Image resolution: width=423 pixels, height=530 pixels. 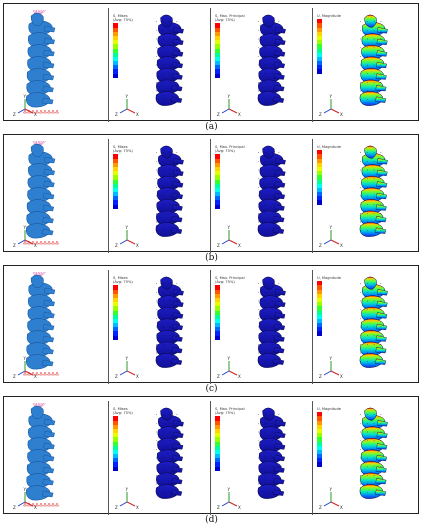 I want to click on legend-title: S, Max. Principal, so click(x=230, y=409).